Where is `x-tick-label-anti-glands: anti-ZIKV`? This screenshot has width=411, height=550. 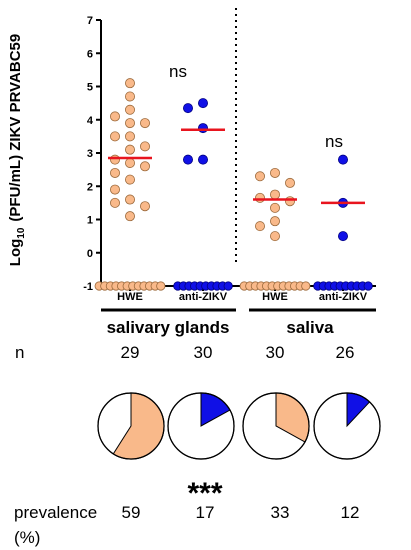 x-tick-label-anti-glands: anti-ZIKV is located at coordinates (203, 297).